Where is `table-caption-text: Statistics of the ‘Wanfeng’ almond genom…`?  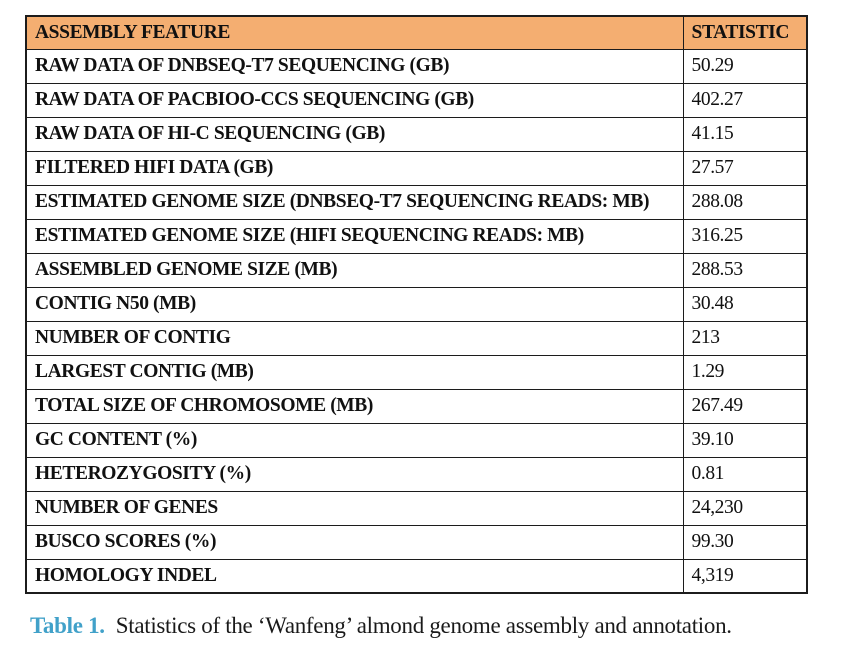
table-caption-text: Statistics of the ‘Wanfeng’ almond genom… is located at coordinates (423, 625).